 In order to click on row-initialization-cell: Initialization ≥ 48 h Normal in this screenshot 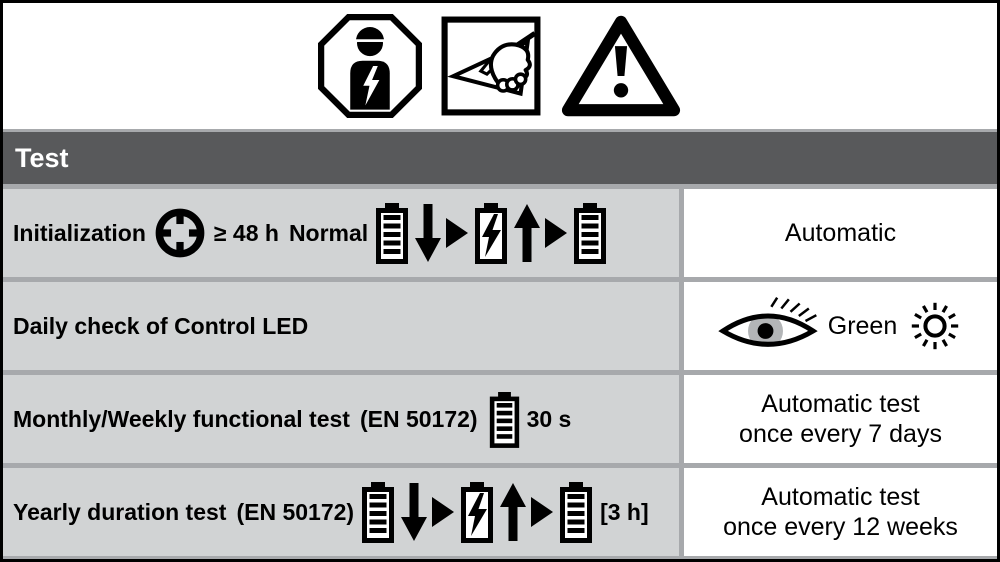, I will do `click(341, 233)`.